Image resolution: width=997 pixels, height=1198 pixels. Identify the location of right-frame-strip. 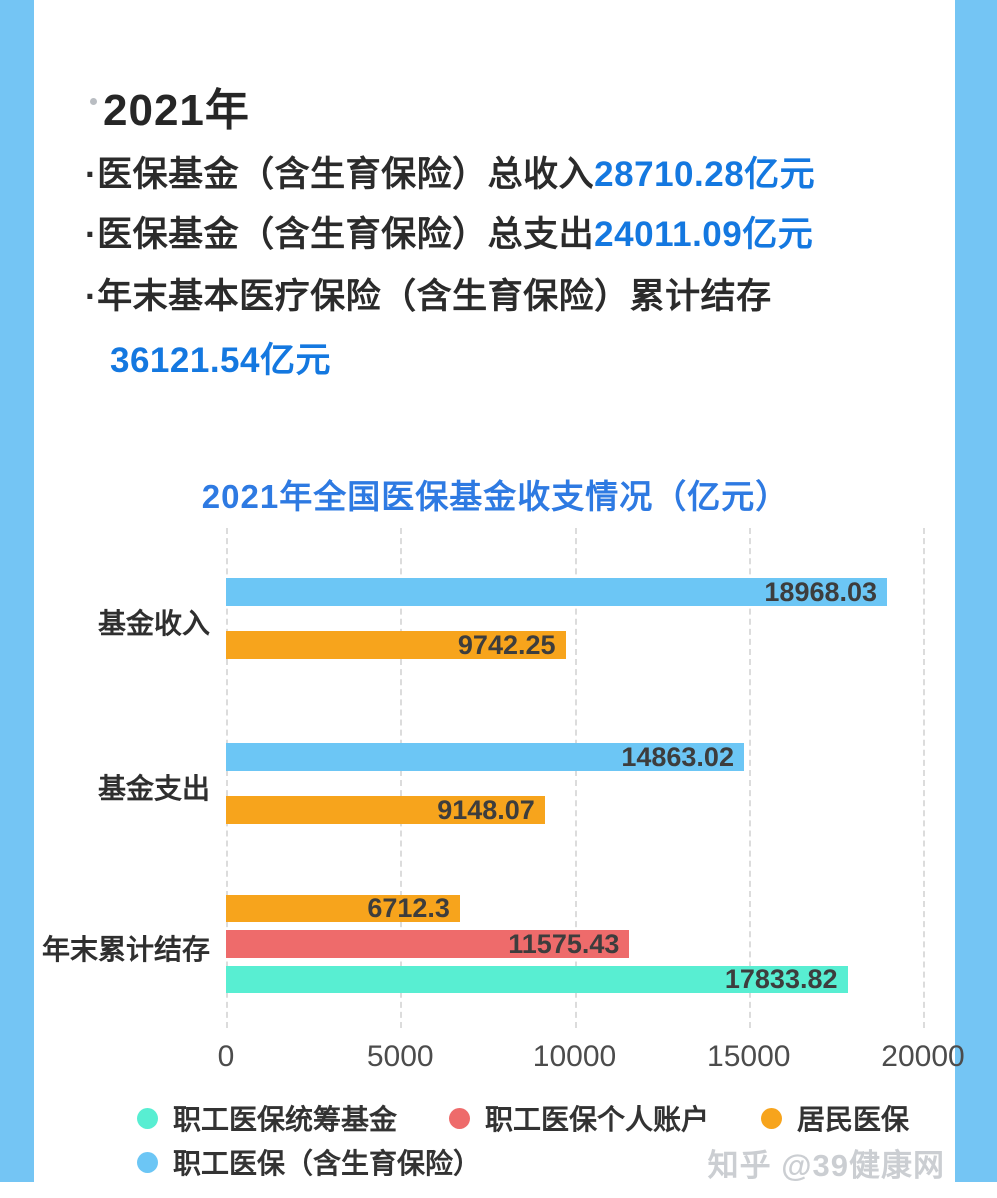
(976, 591).